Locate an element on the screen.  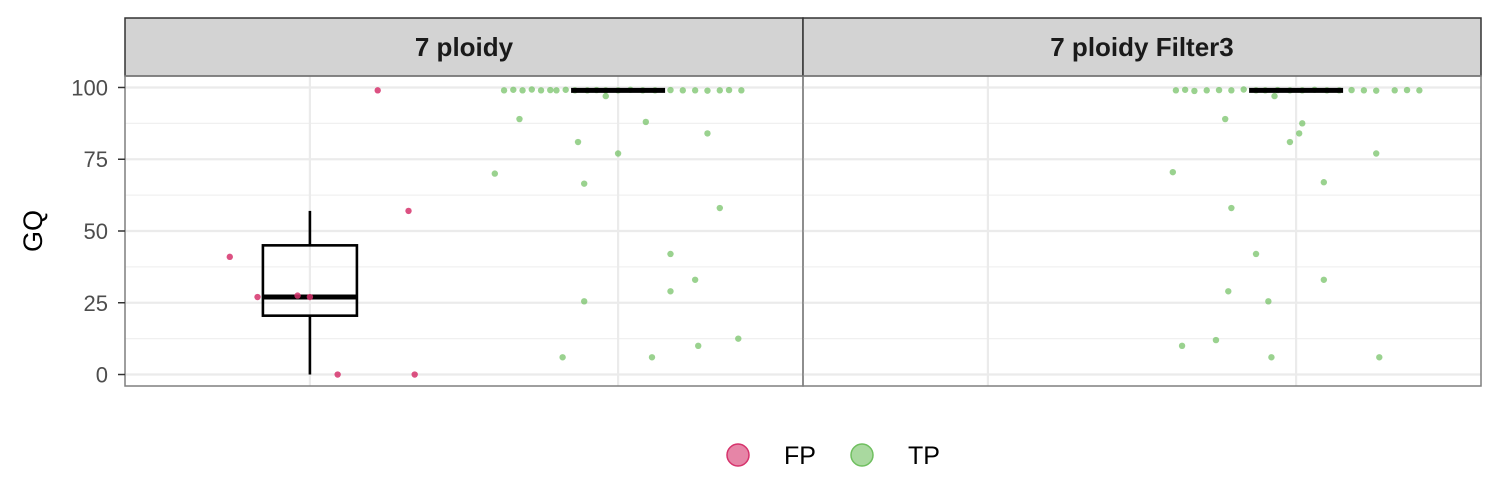
facet-strip-title: 7 ploidy is located at coordinates (464, 47).